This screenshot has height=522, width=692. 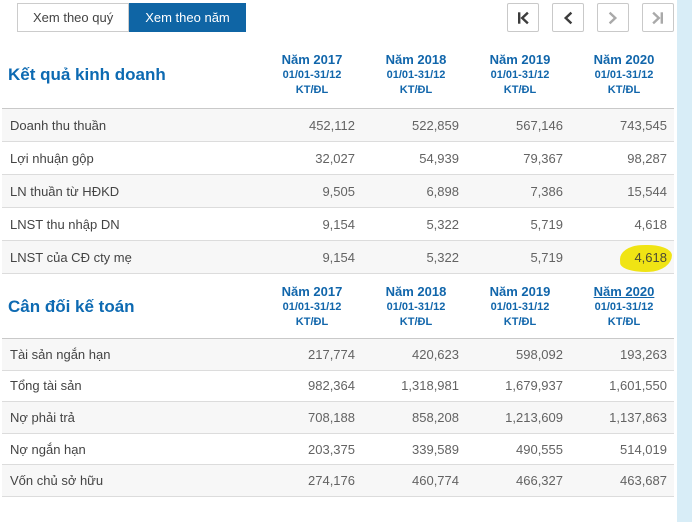 What do you see at coordinates (331, 386) in the screenshot?
I see `cell-value: 982,364` at bounding box center [331, 386].